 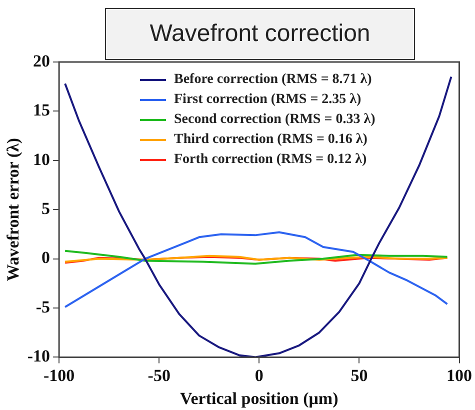 What do you see at coordinates (38, 356) in the screenshot?
I see `y-tick-label: -10` at bounding box center [38, 356].